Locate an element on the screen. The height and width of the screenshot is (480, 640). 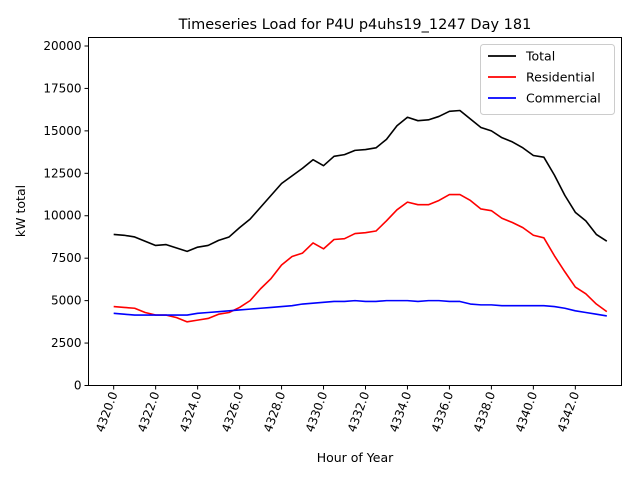
x-axis-label: Hour of Year is located at coordinates (355, 457).